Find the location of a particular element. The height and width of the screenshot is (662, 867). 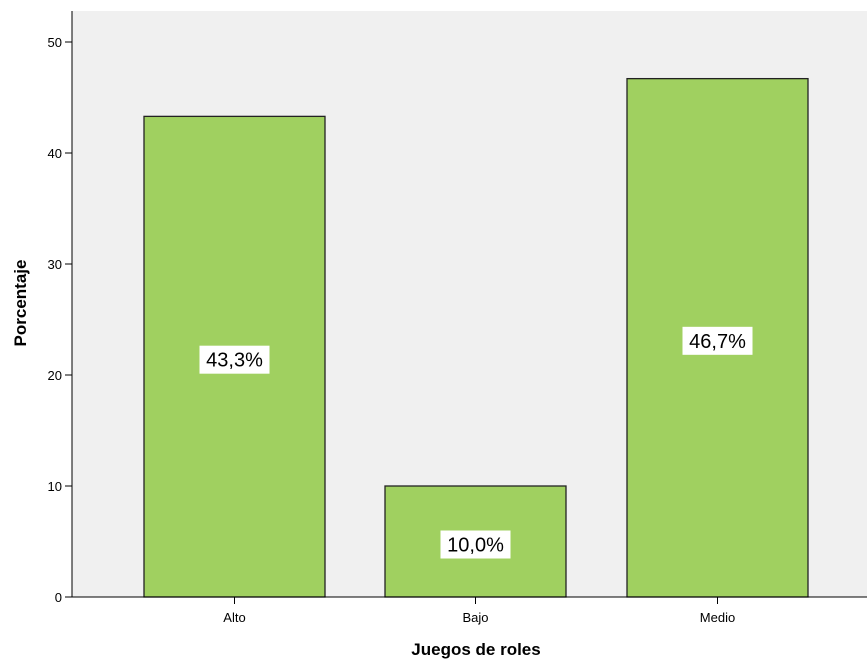

x-tick-label: Alto is located at coordinates (234, 617).